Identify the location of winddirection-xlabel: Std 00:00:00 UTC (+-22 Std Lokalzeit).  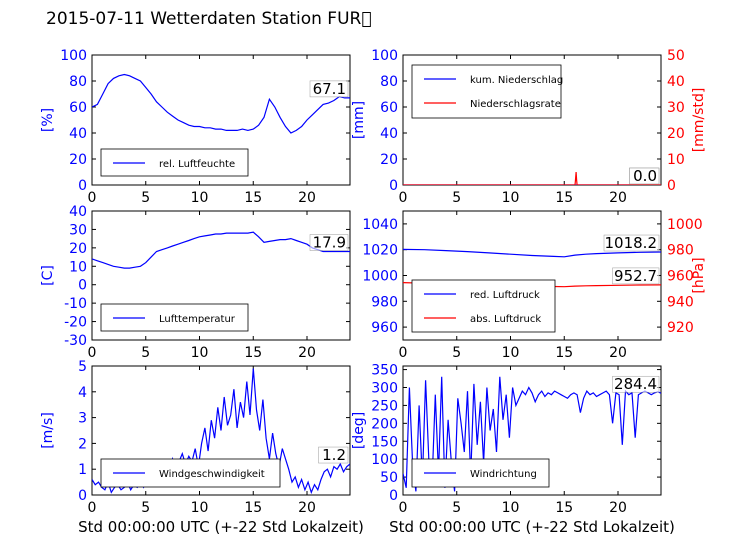
(532, 527).